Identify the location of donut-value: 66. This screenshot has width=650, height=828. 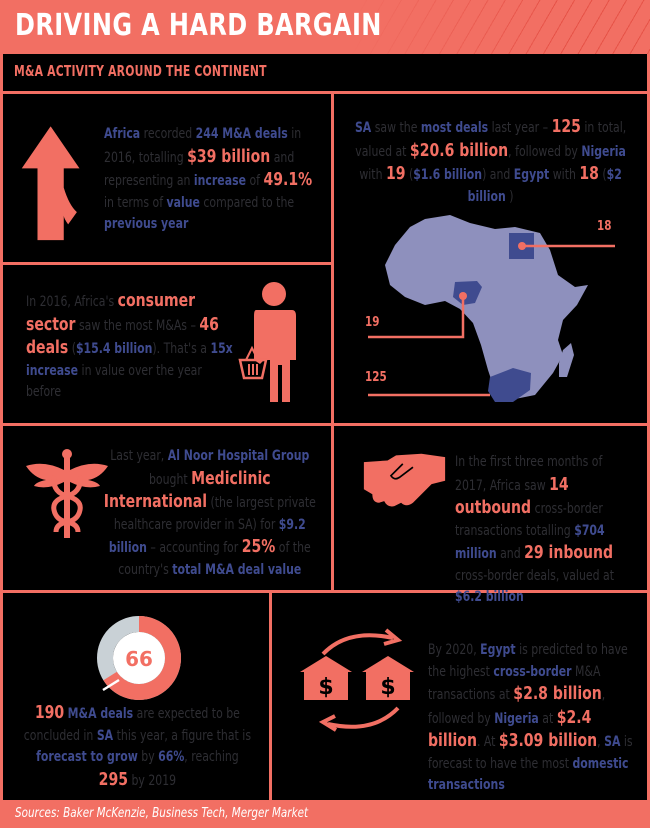
(139, 659).